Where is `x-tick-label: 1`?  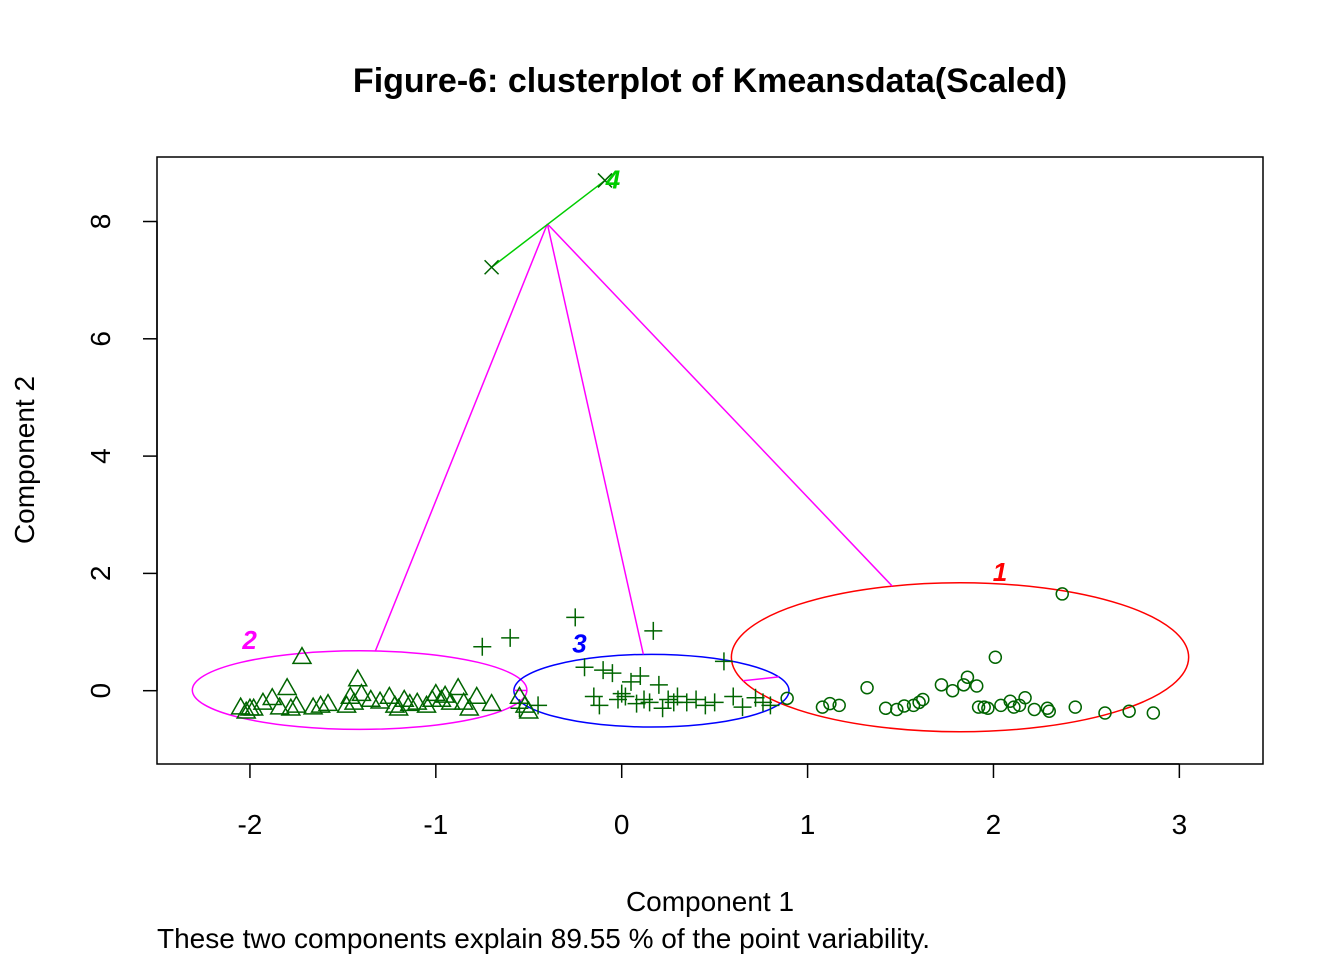 x-tick-label: 1 is located at coordinates (808, 824).